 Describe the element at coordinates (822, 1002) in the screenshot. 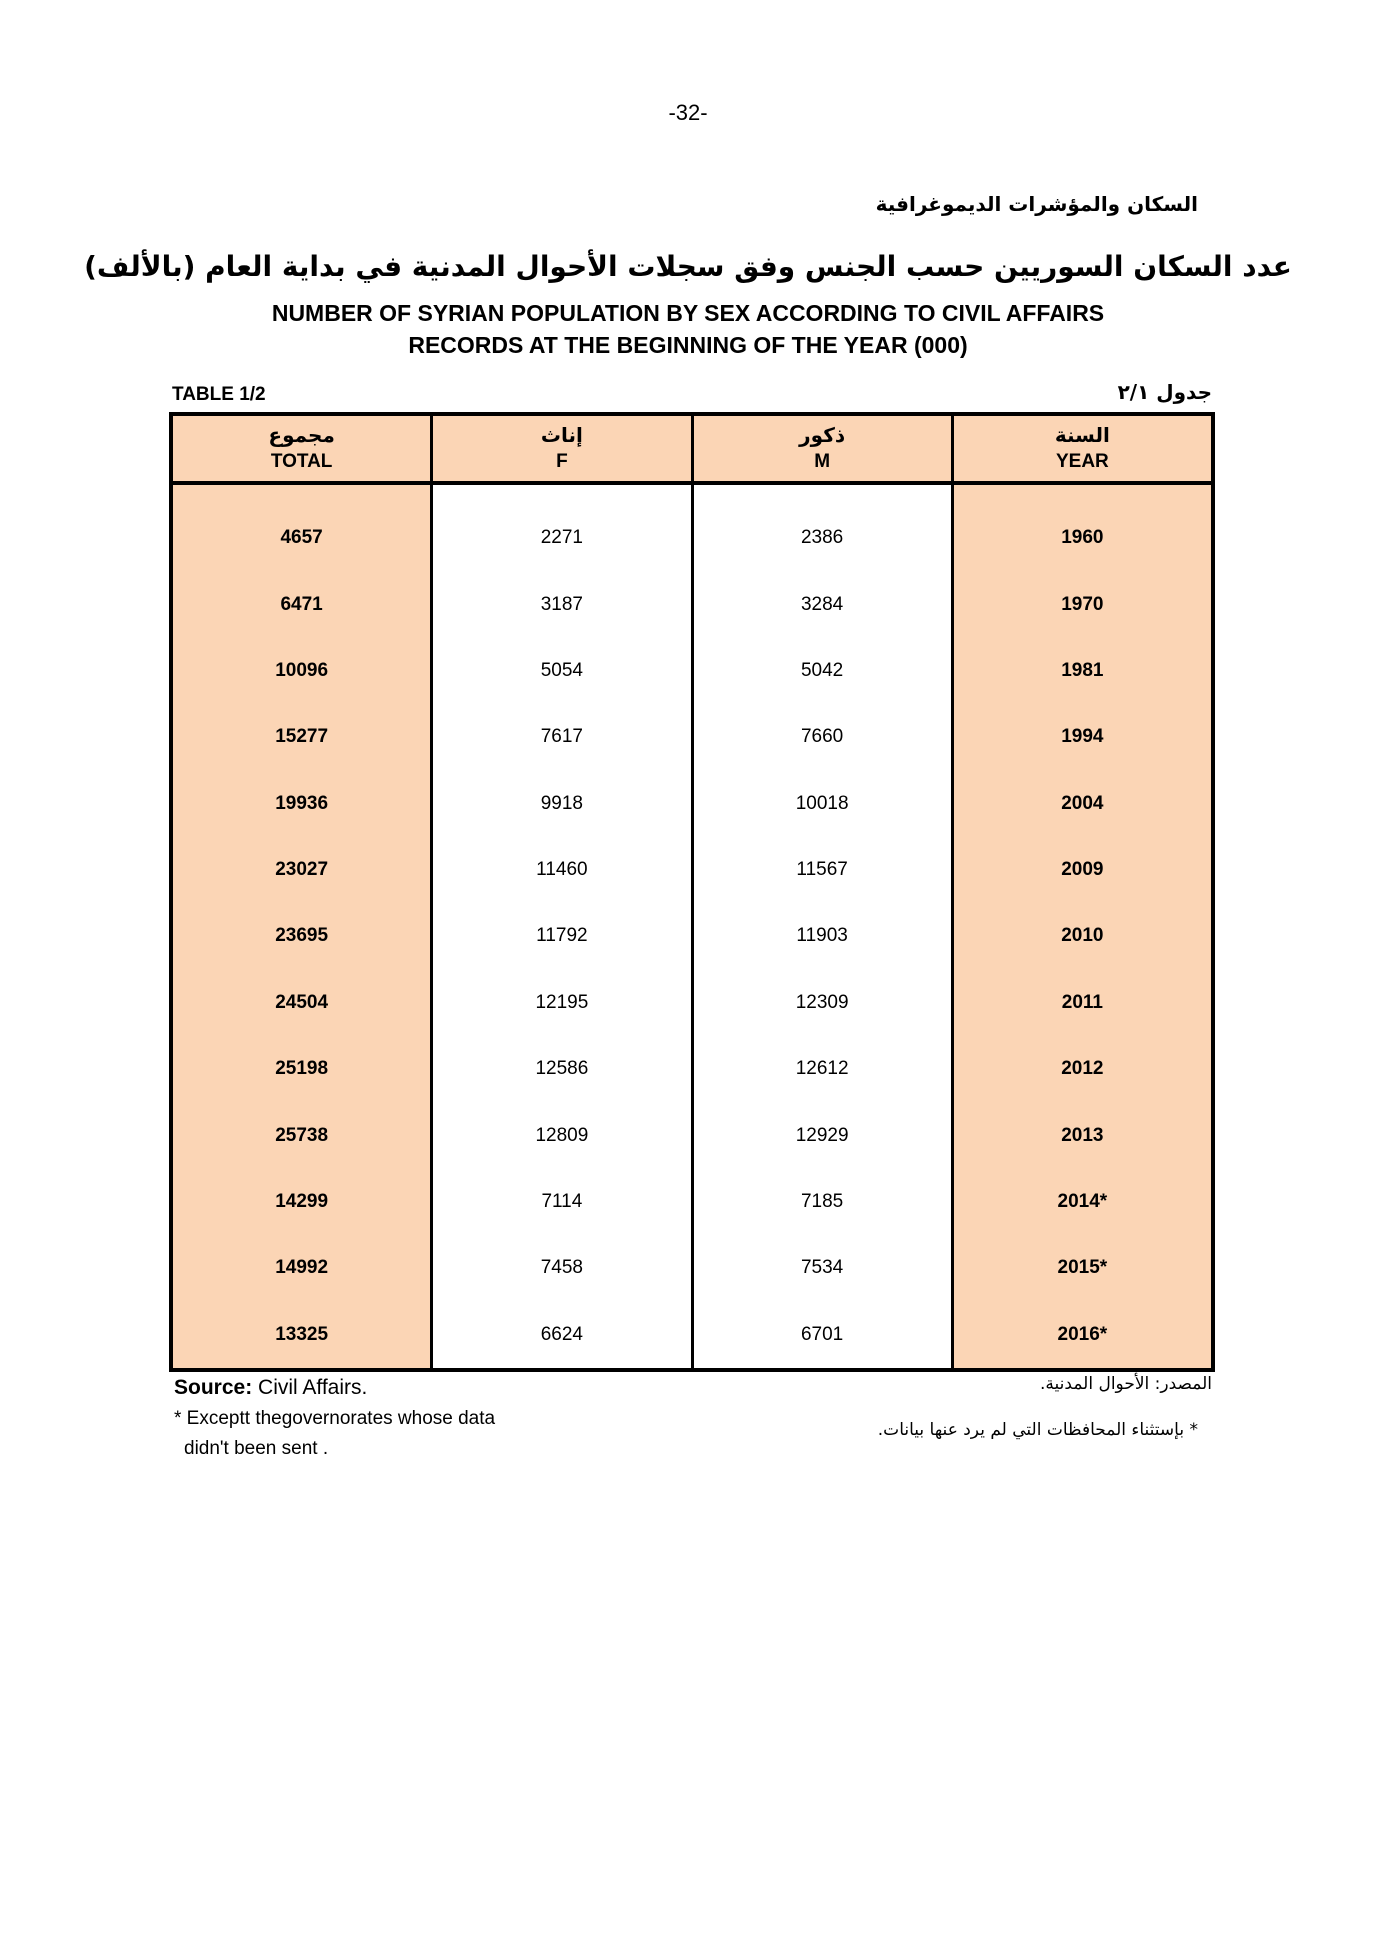

I see `table-cell-m: 12309` at that location.